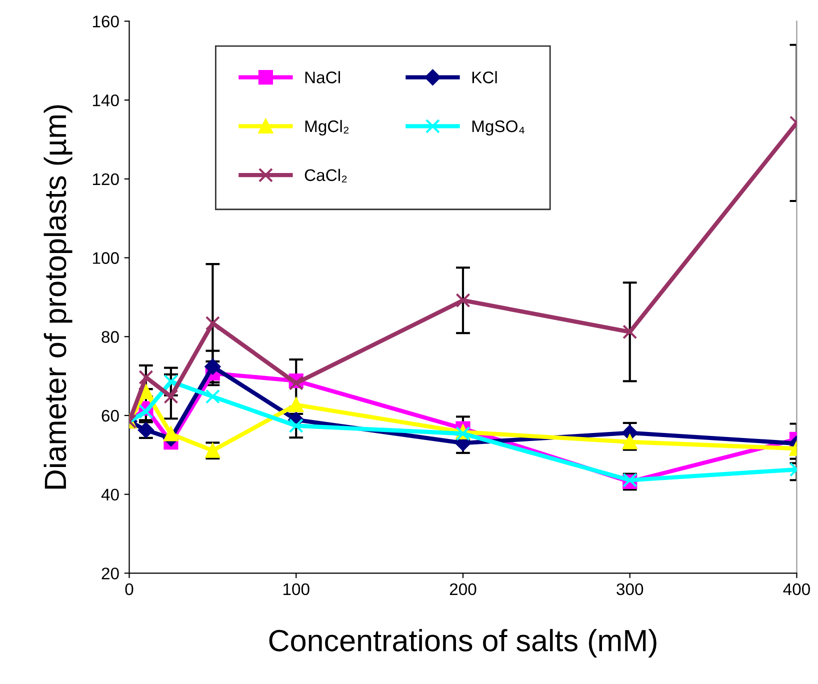  Describe the element at coordinates (630, 589) in the screenshot. I see `x-tick-label: 300` at that location.